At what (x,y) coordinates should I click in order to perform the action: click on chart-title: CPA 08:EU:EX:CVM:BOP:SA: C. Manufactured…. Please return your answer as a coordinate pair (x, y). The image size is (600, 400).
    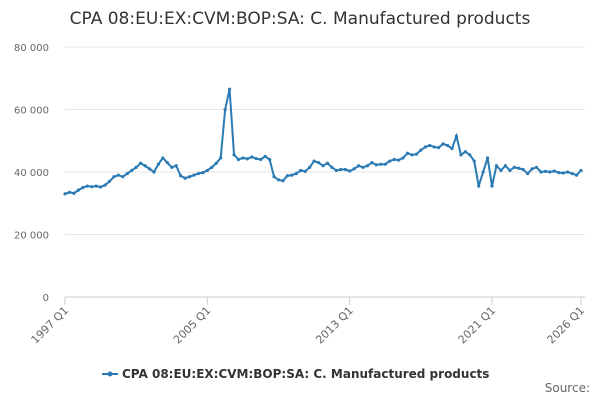
    Looking at the image, I should click on (300, 19).